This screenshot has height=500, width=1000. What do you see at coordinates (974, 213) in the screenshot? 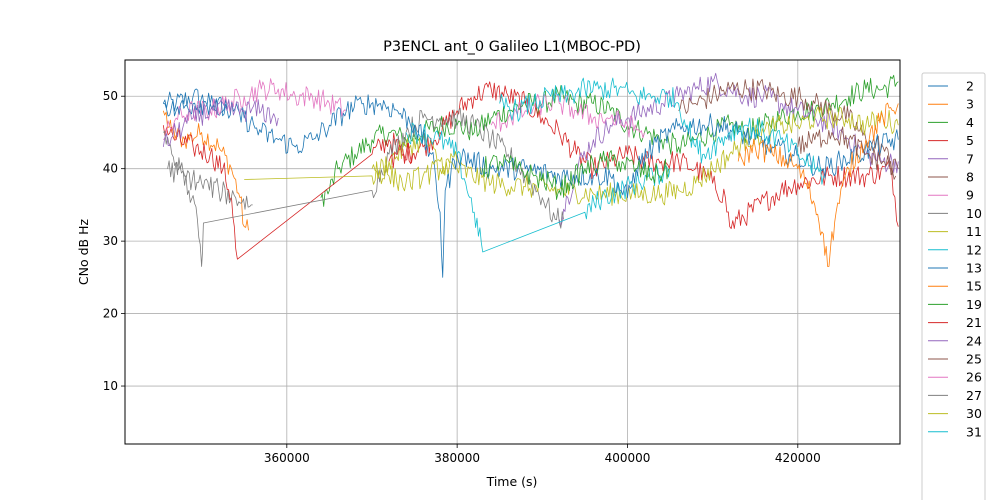
I see `legend-entry: 10` at bounding box center [974, 213].